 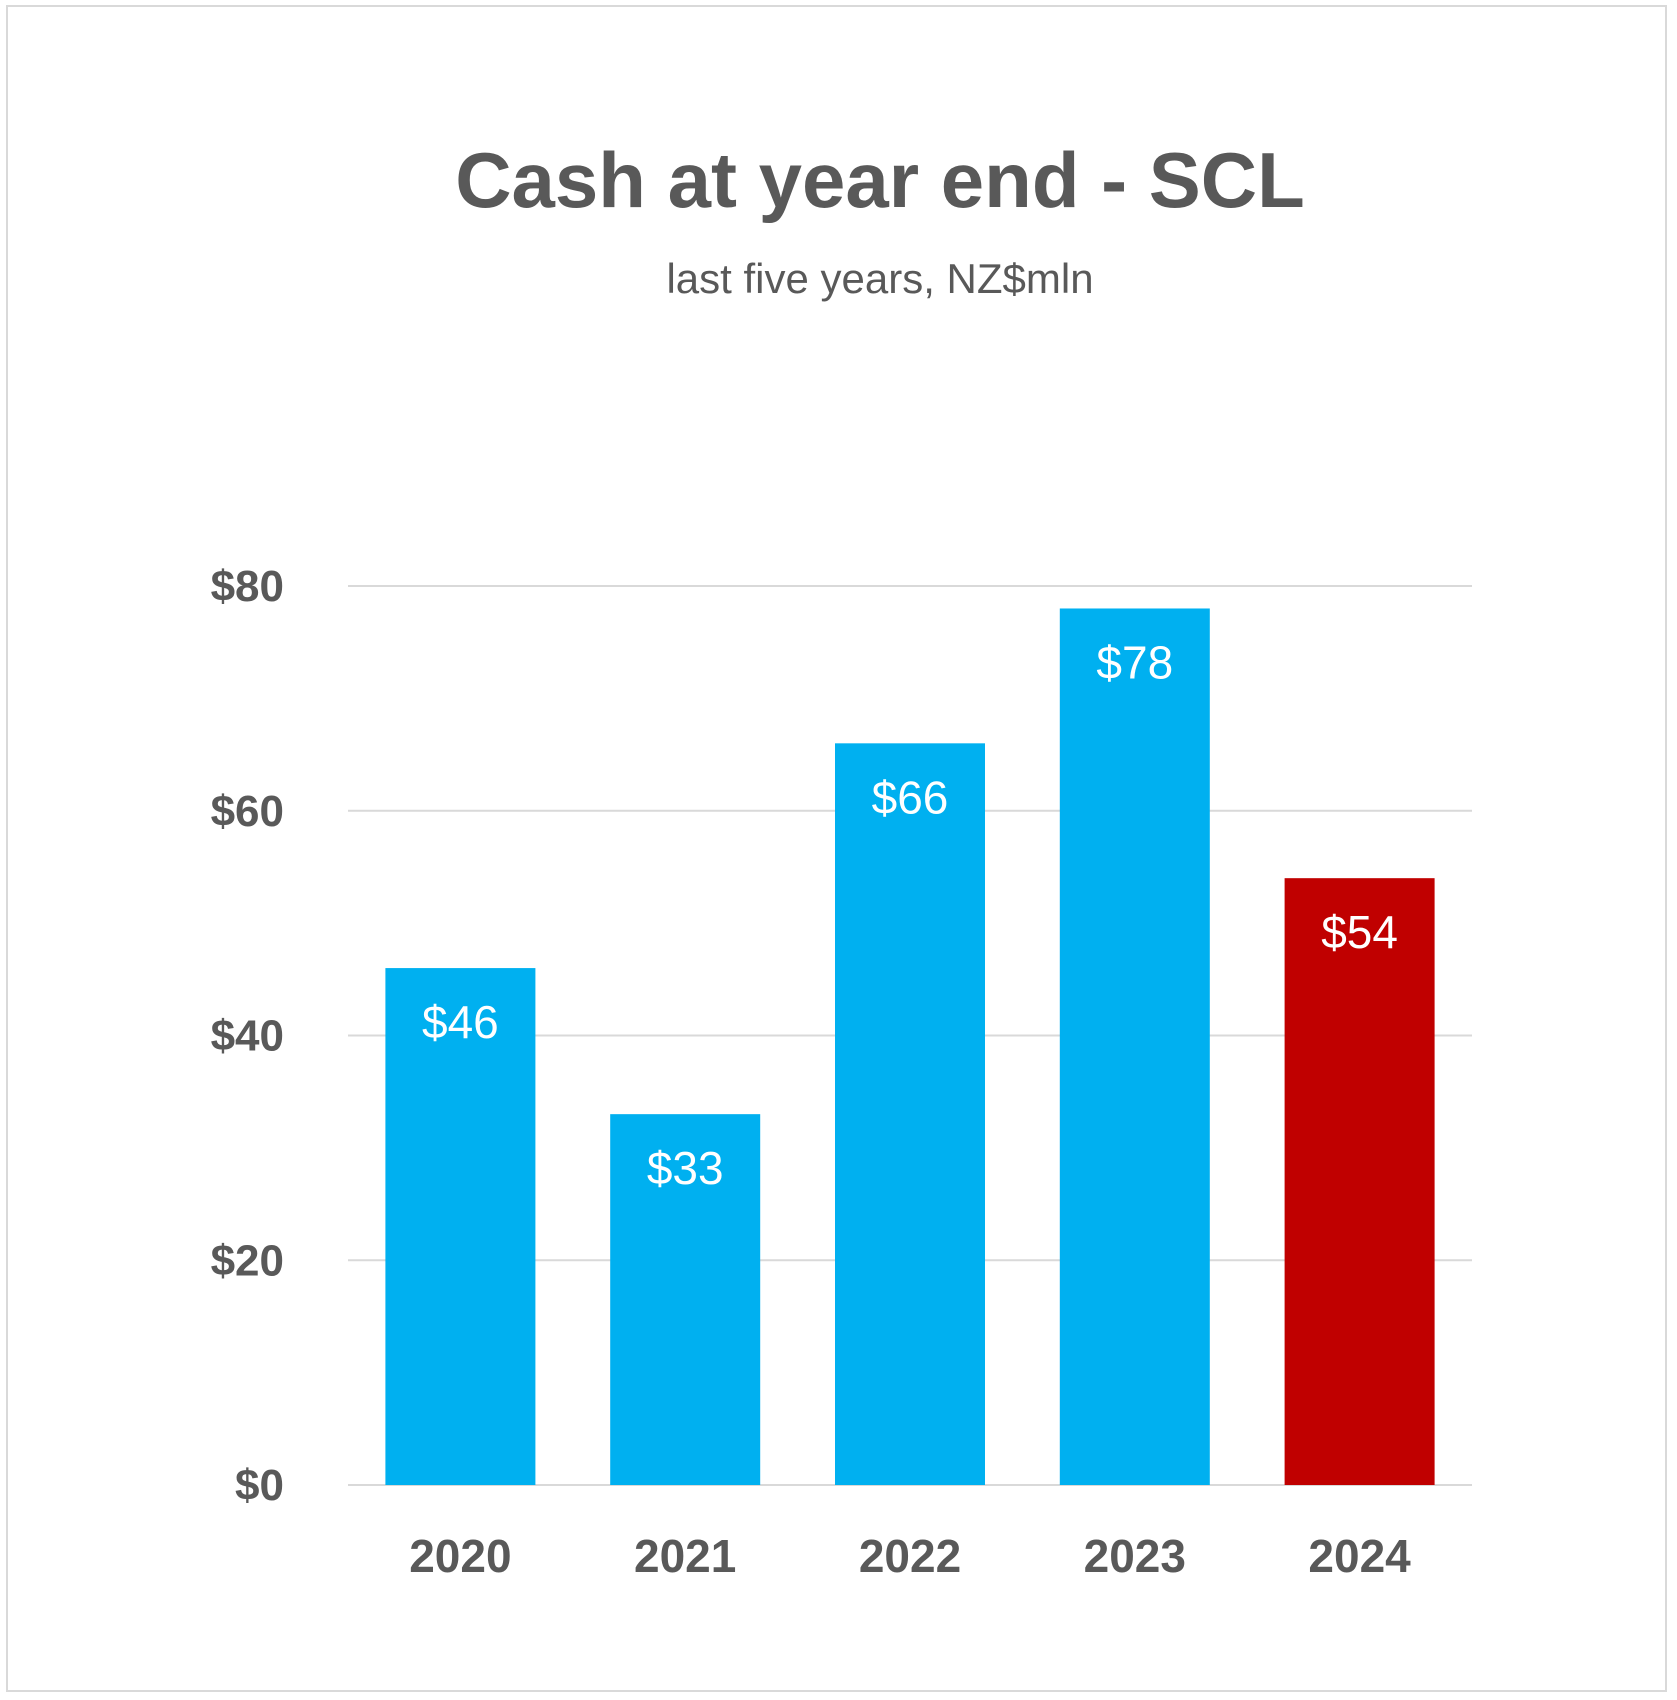 What do you see at coordinates (247, 1260) in the screenshot?
I see `y-tick-label: $20` at bounding box center [247, 1260].